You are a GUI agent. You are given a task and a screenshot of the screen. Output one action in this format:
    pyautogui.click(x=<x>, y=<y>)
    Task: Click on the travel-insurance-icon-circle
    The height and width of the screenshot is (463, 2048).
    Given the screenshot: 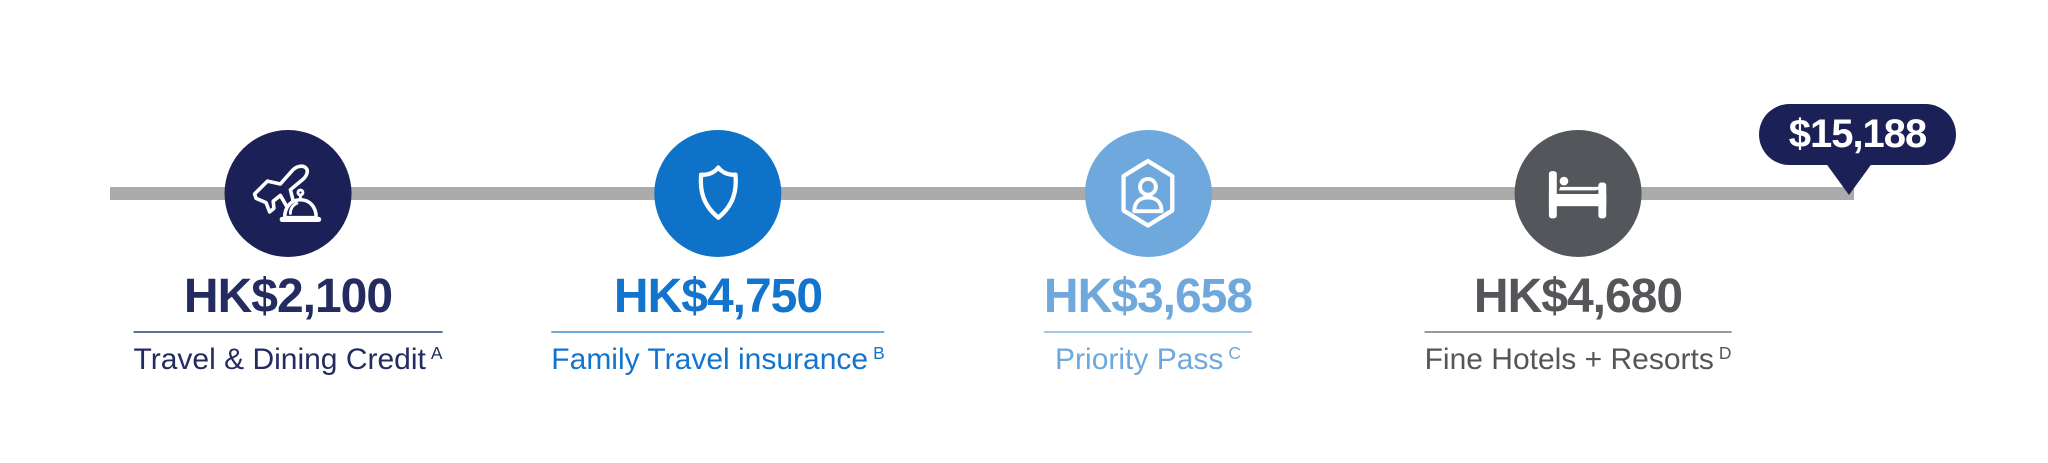 What is the action you would take?
    pyautogui.click(x=718, y=193)
    